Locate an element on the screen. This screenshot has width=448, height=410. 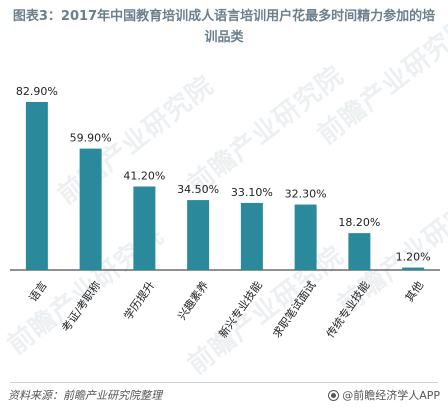
category-label-7: 其他 is located at coordinates (414, 291).